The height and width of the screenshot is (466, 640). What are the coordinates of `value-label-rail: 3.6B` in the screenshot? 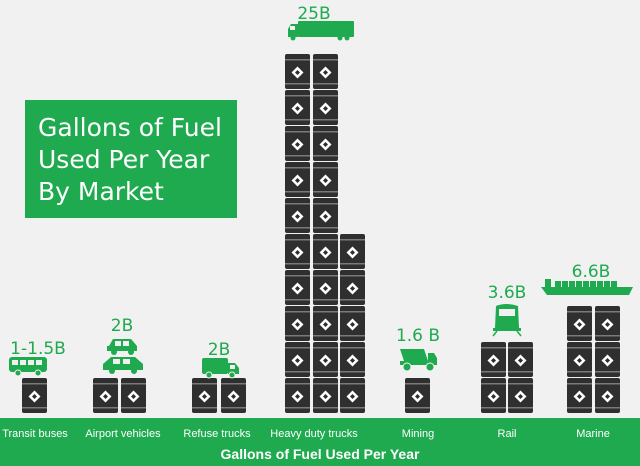 It's located at (507, 293).